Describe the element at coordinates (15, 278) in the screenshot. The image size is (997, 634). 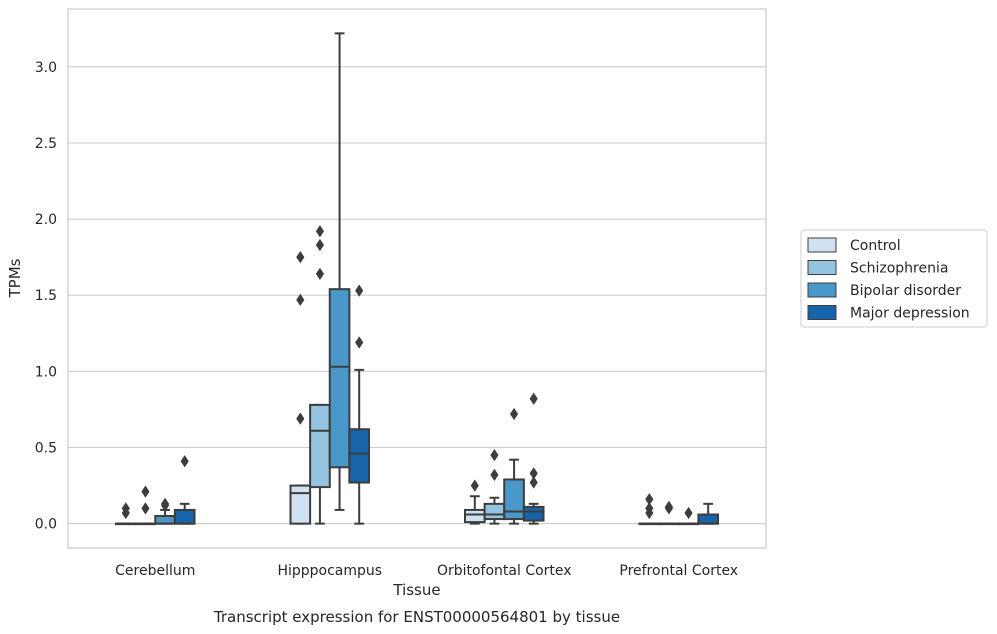
I see `y-axis-title: TPMs` at that location.